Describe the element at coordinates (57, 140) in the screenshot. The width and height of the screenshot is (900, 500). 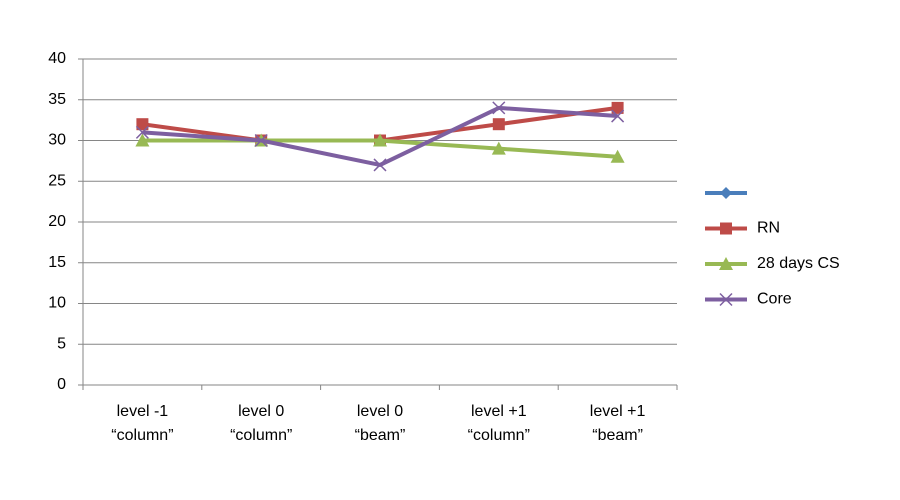
I see `y-tick-label: 30` at that location.